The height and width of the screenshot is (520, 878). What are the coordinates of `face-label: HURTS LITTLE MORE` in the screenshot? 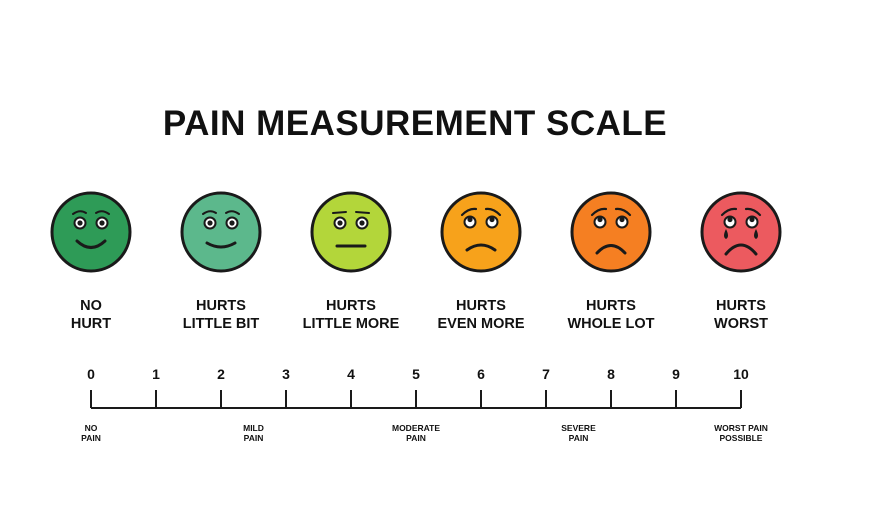 It's located at (351, 315).